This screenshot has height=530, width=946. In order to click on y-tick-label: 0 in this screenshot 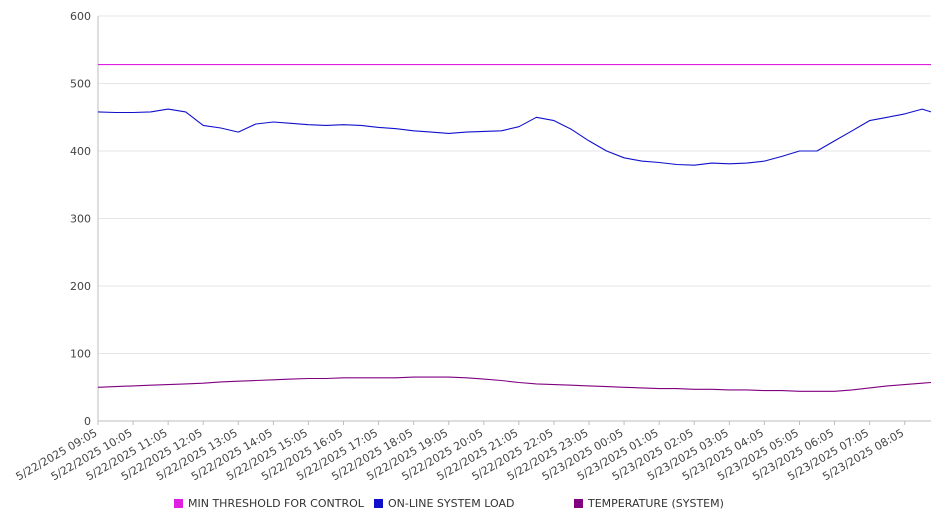, I will do `click(87, 421)`.